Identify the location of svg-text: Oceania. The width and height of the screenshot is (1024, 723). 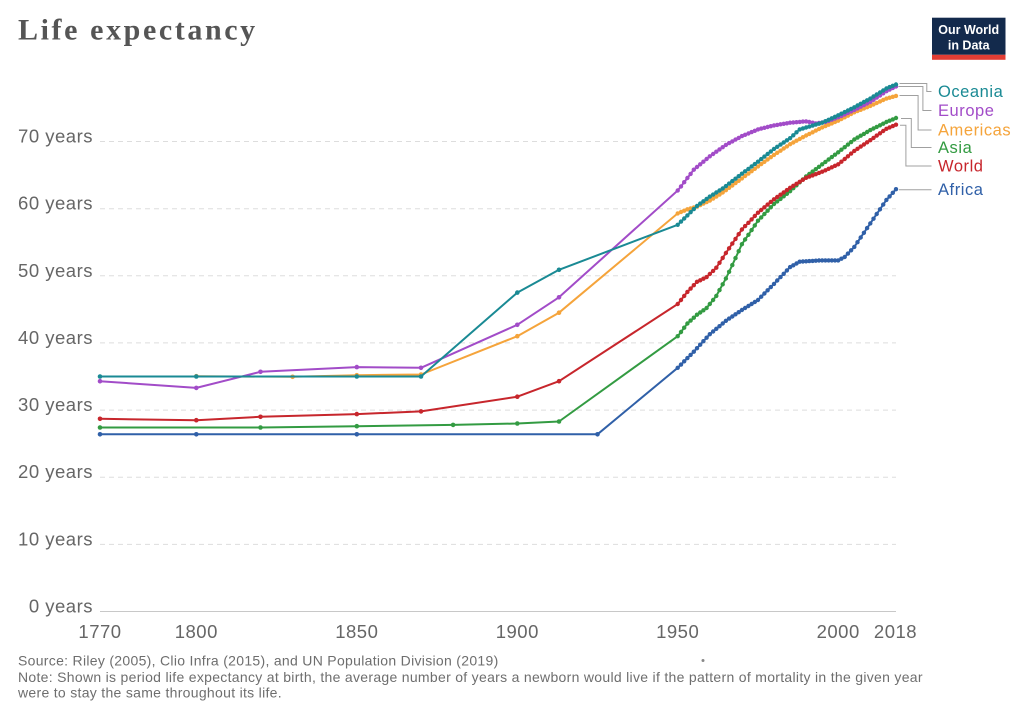
(971, 92).